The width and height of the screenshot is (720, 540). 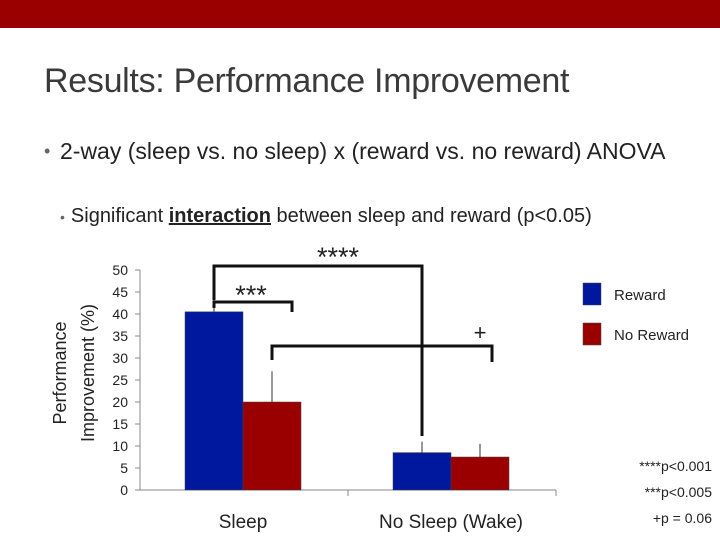 I want to click on bullet-interaction-emphasis: interaction, so click(x=219, y=216).